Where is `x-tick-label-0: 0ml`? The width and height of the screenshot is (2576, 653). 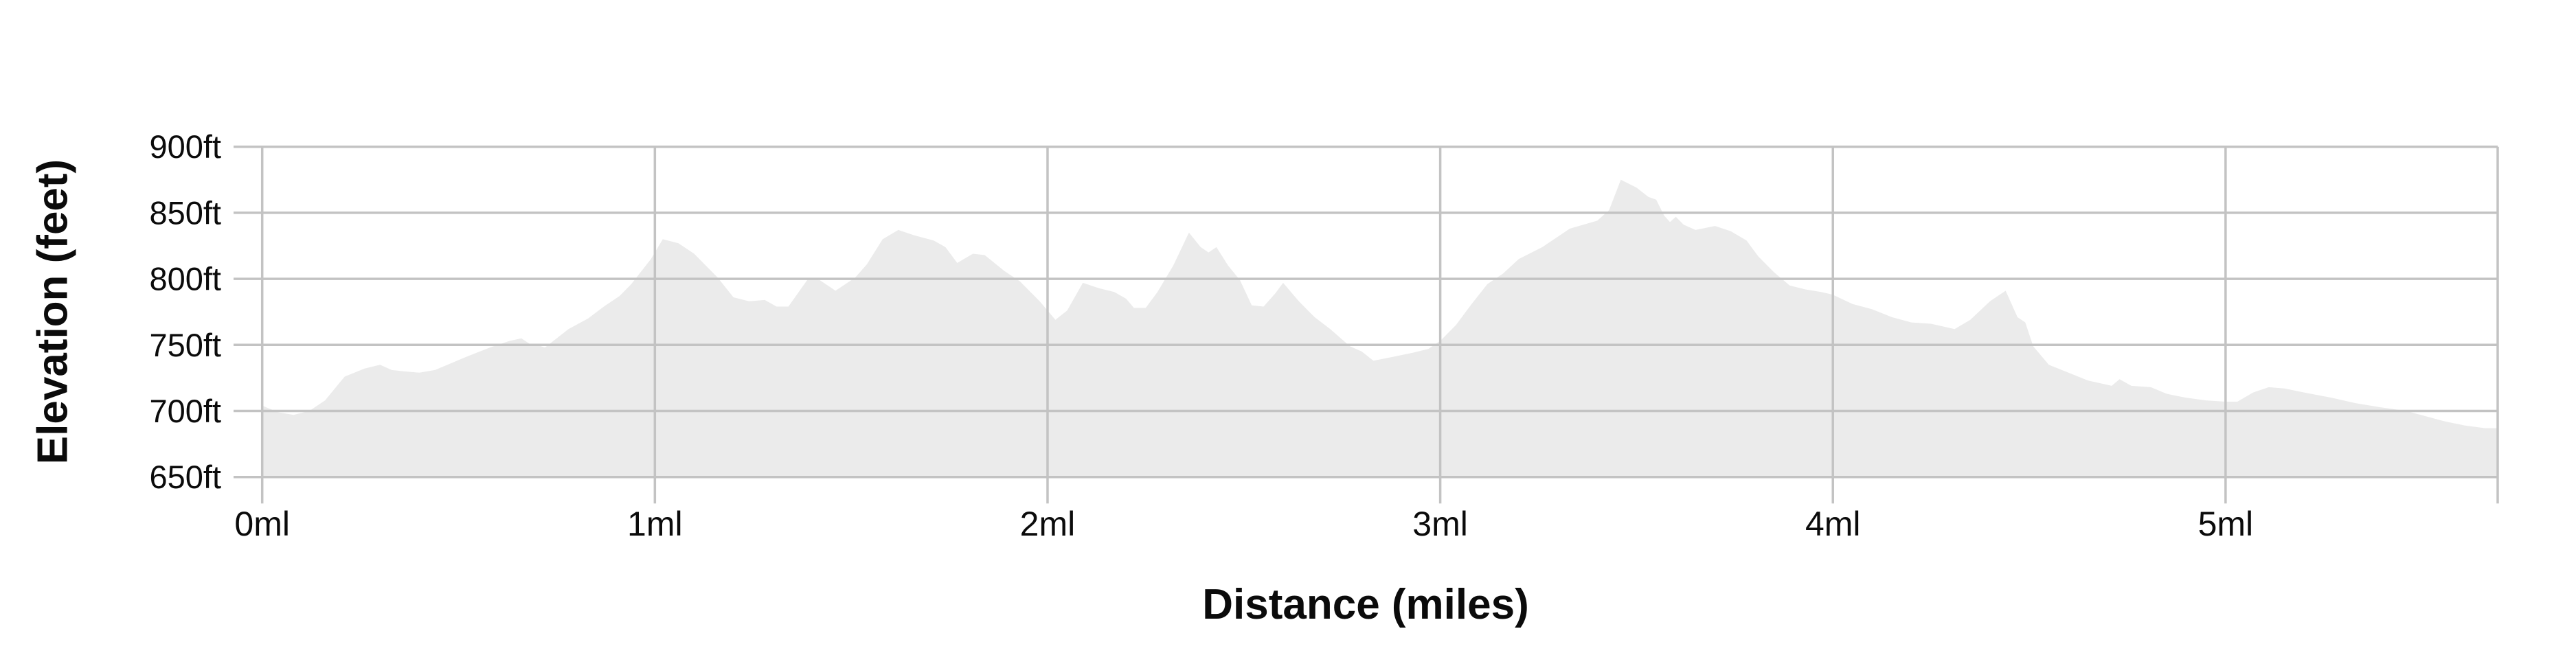
x-tick-label-0: 0ml is located at coordinates (262, 524).